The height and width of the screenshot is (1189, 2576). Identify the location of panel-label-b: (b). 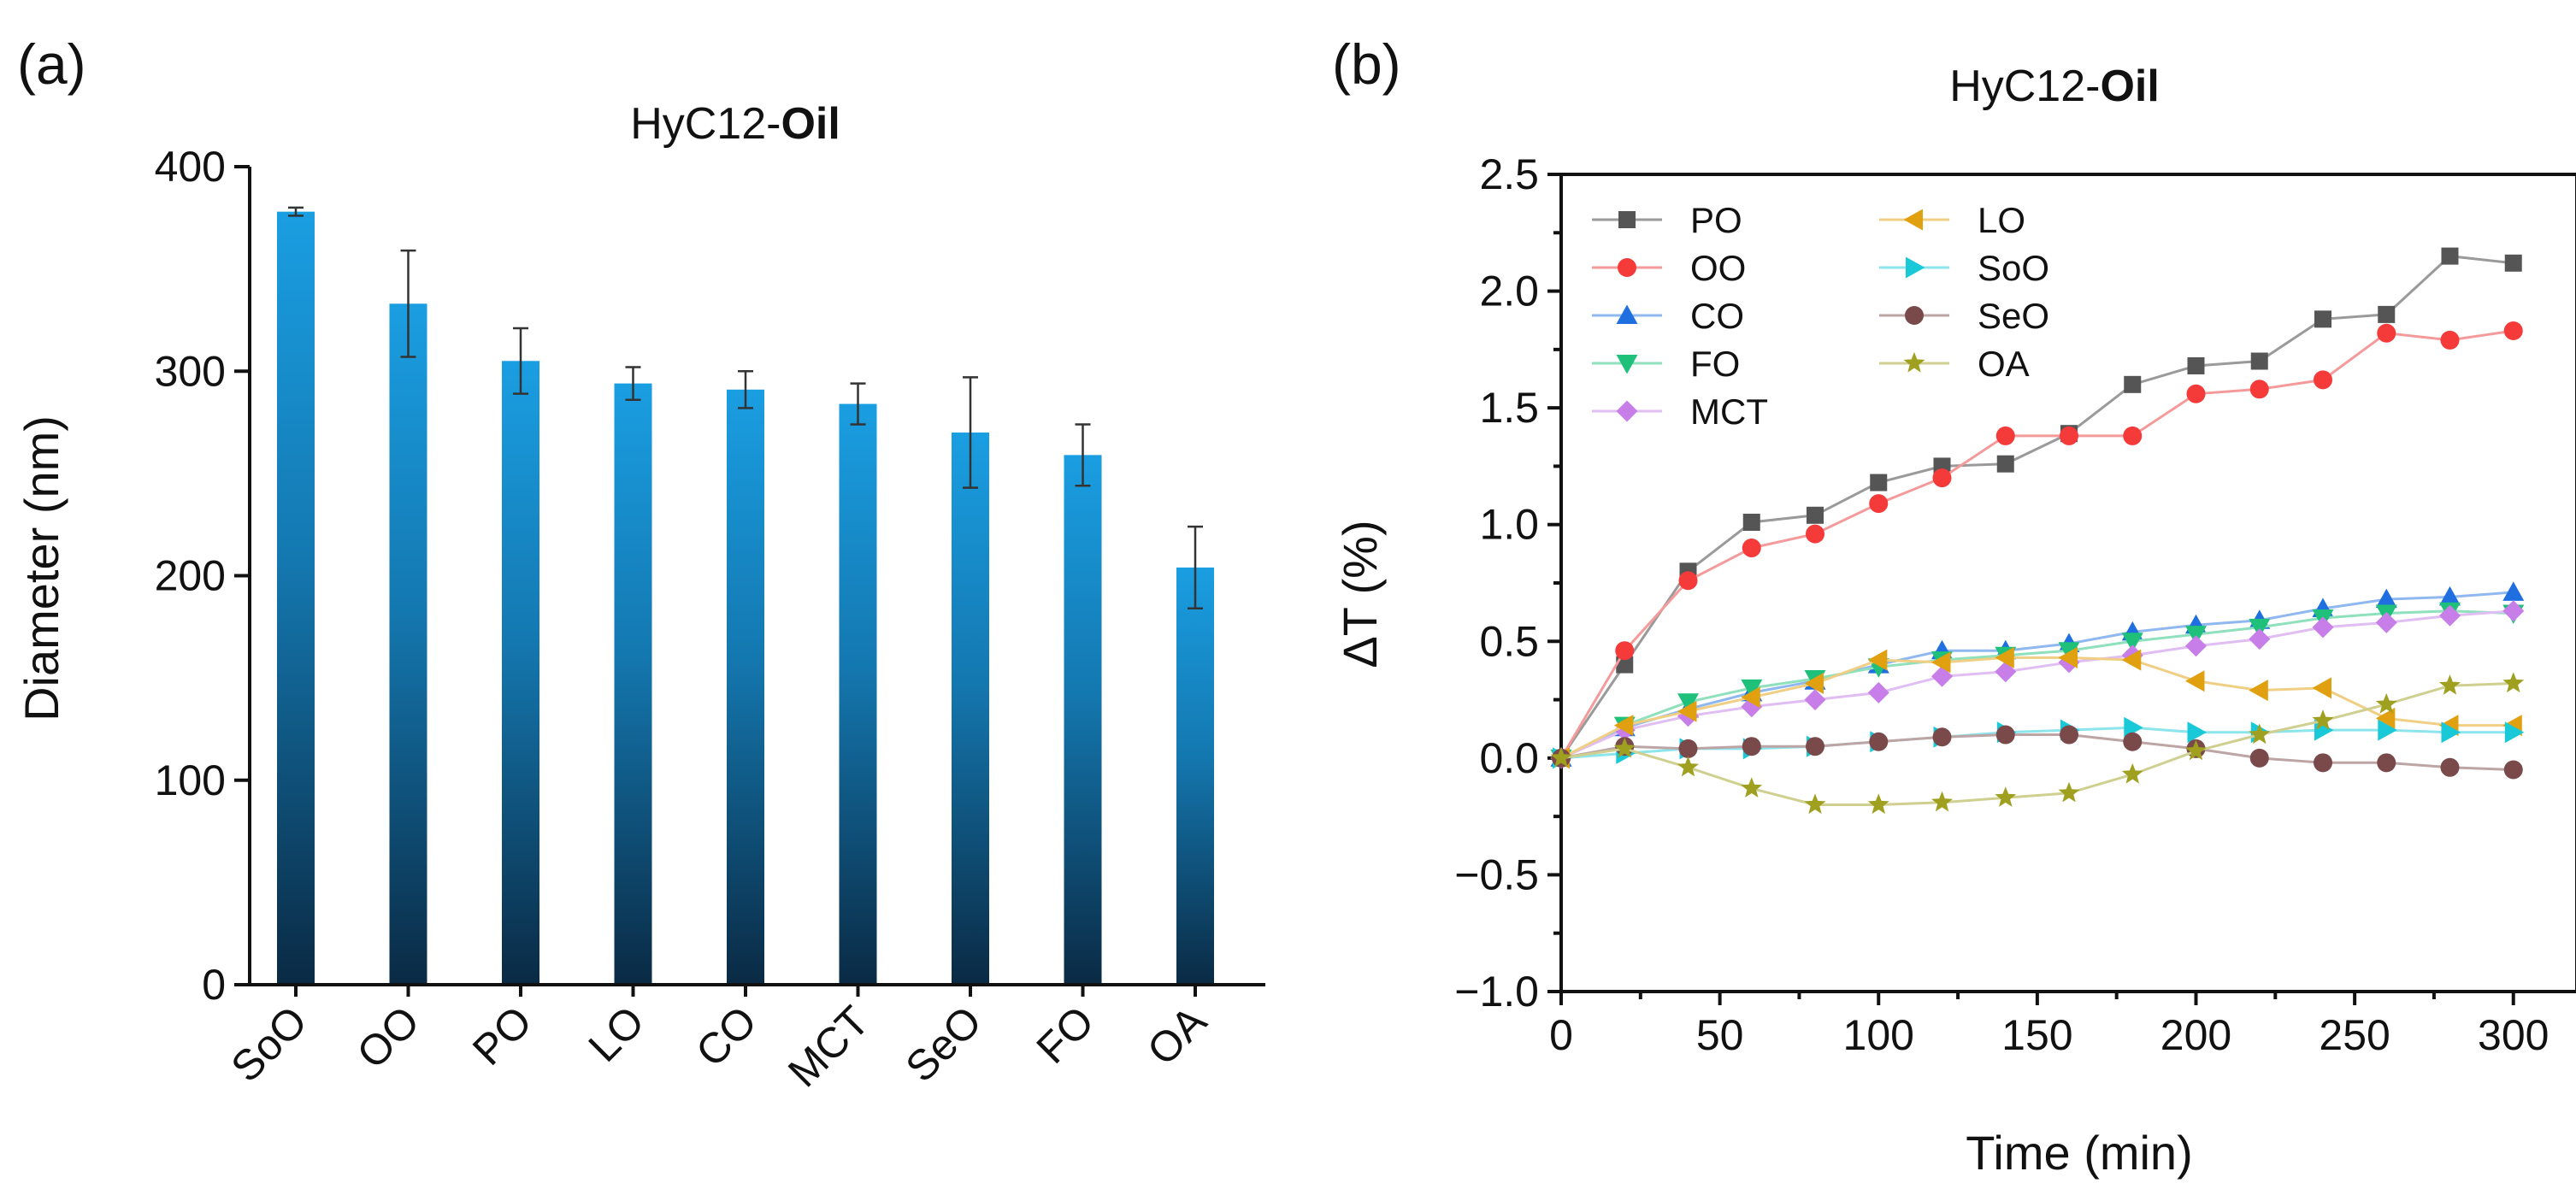
(1366, 64).